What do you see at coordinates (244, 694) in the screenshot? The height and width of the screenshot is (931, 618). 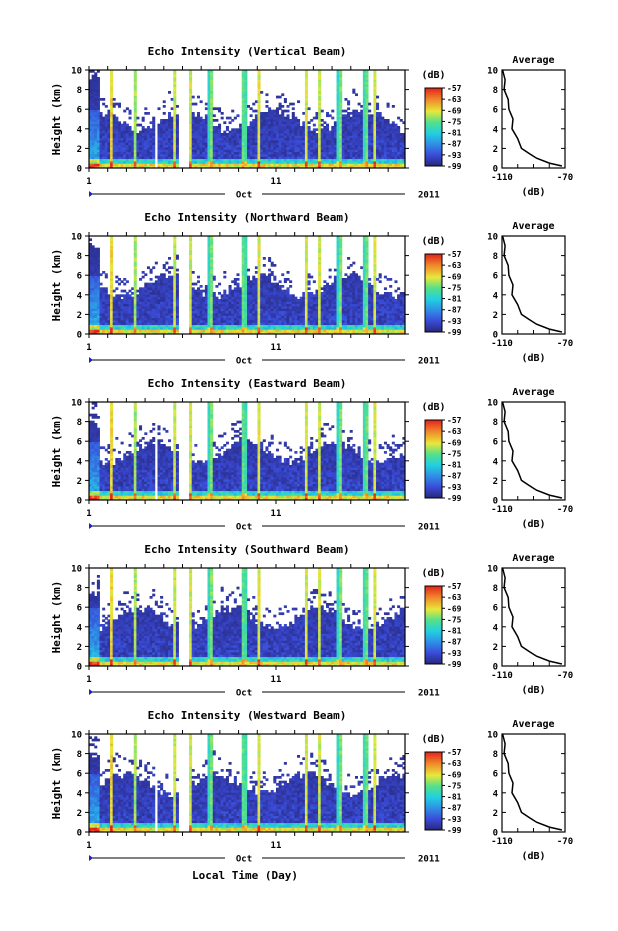 I see `month-label: Oct` at bounding box center [244, 694].